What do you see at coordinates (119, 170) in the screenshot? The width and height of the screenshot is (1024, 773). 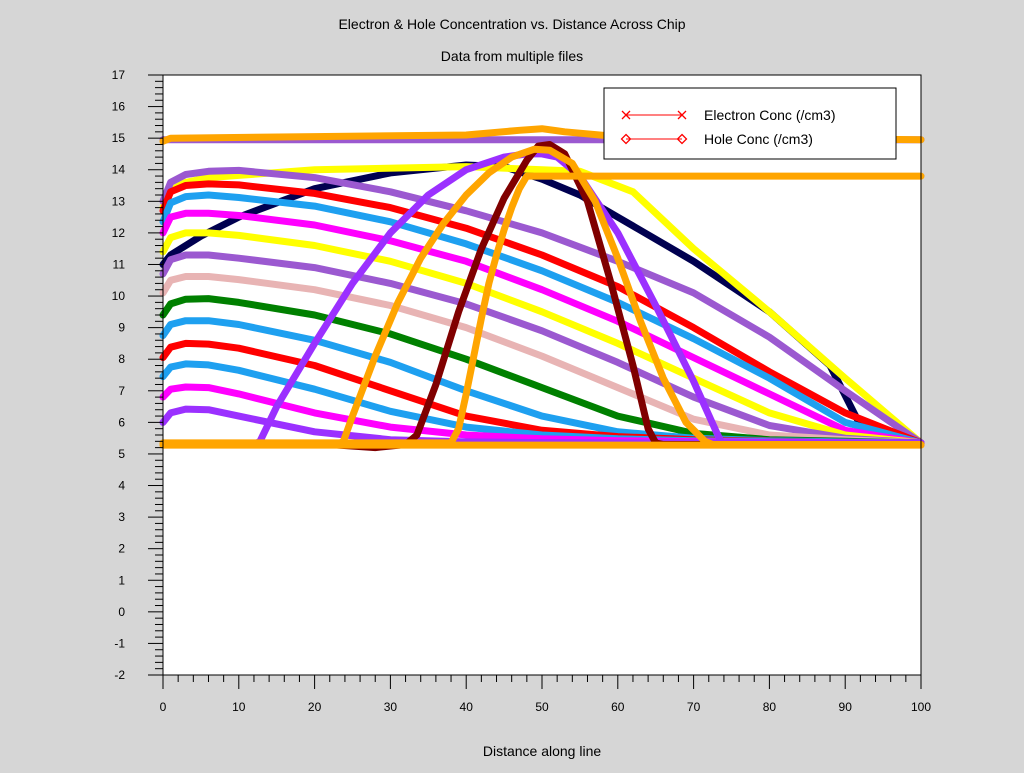 I see `y-tick-label: 14` at bounding box center [119, 170].